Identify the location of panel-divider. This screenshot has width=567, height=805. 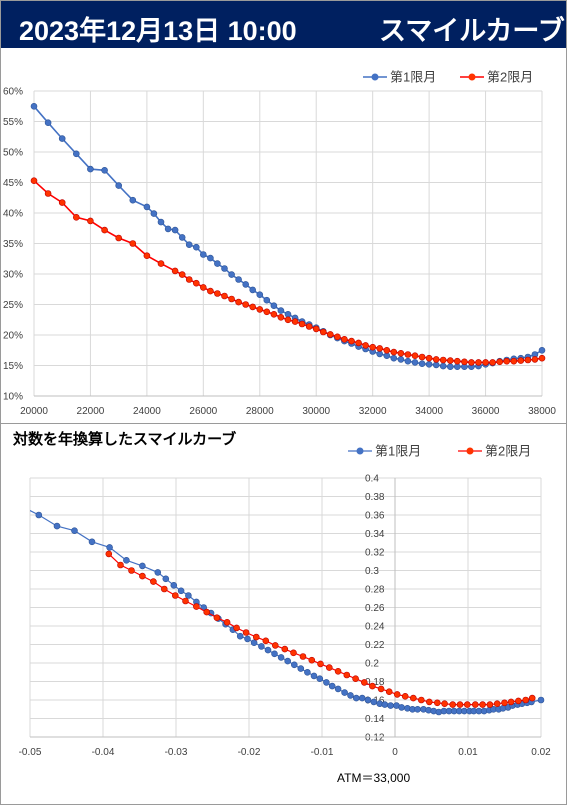
(283, 423).